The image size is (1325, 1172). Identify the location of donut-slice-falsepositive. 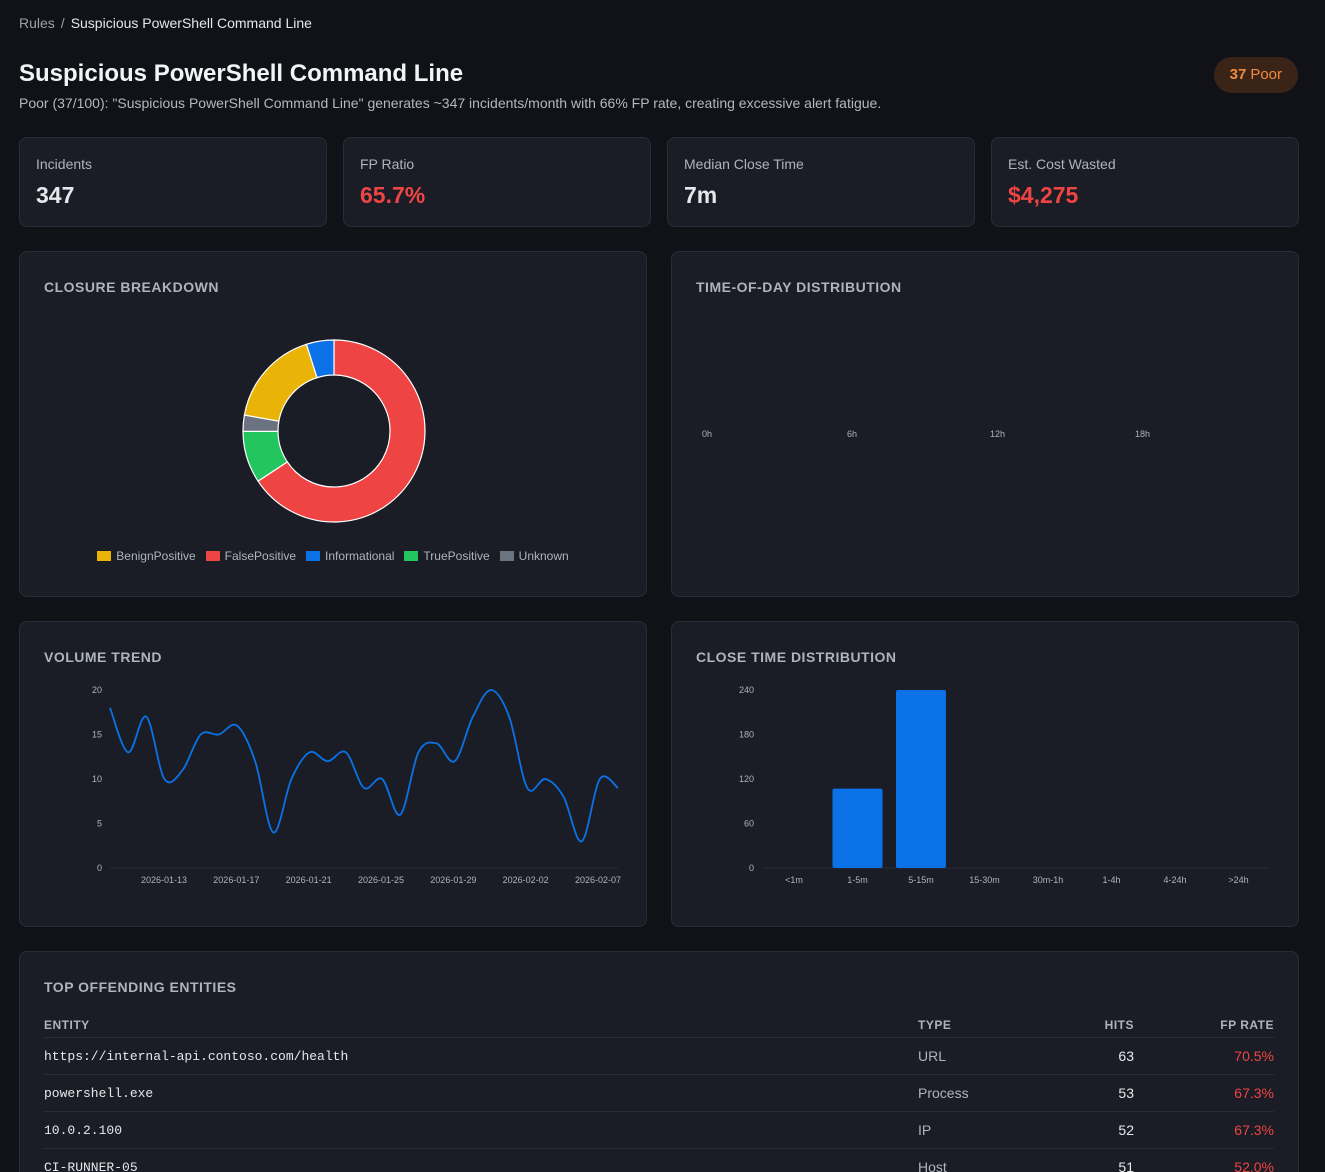
(341, 431).